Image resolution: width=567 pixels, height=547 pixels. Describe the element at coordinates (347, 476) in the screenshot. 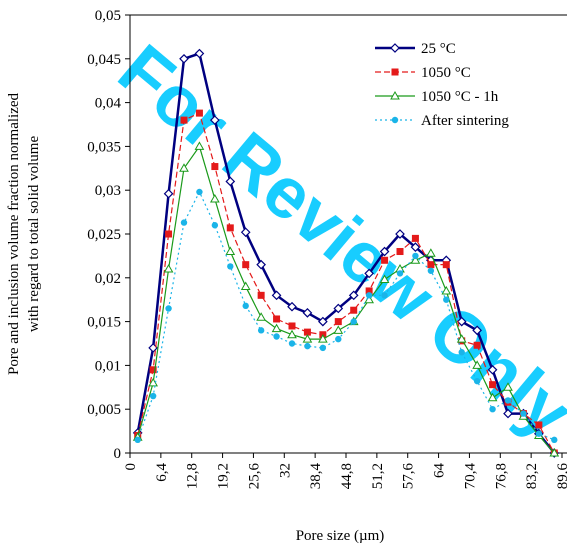

I see `x-tick-label: 44,8` at that location.